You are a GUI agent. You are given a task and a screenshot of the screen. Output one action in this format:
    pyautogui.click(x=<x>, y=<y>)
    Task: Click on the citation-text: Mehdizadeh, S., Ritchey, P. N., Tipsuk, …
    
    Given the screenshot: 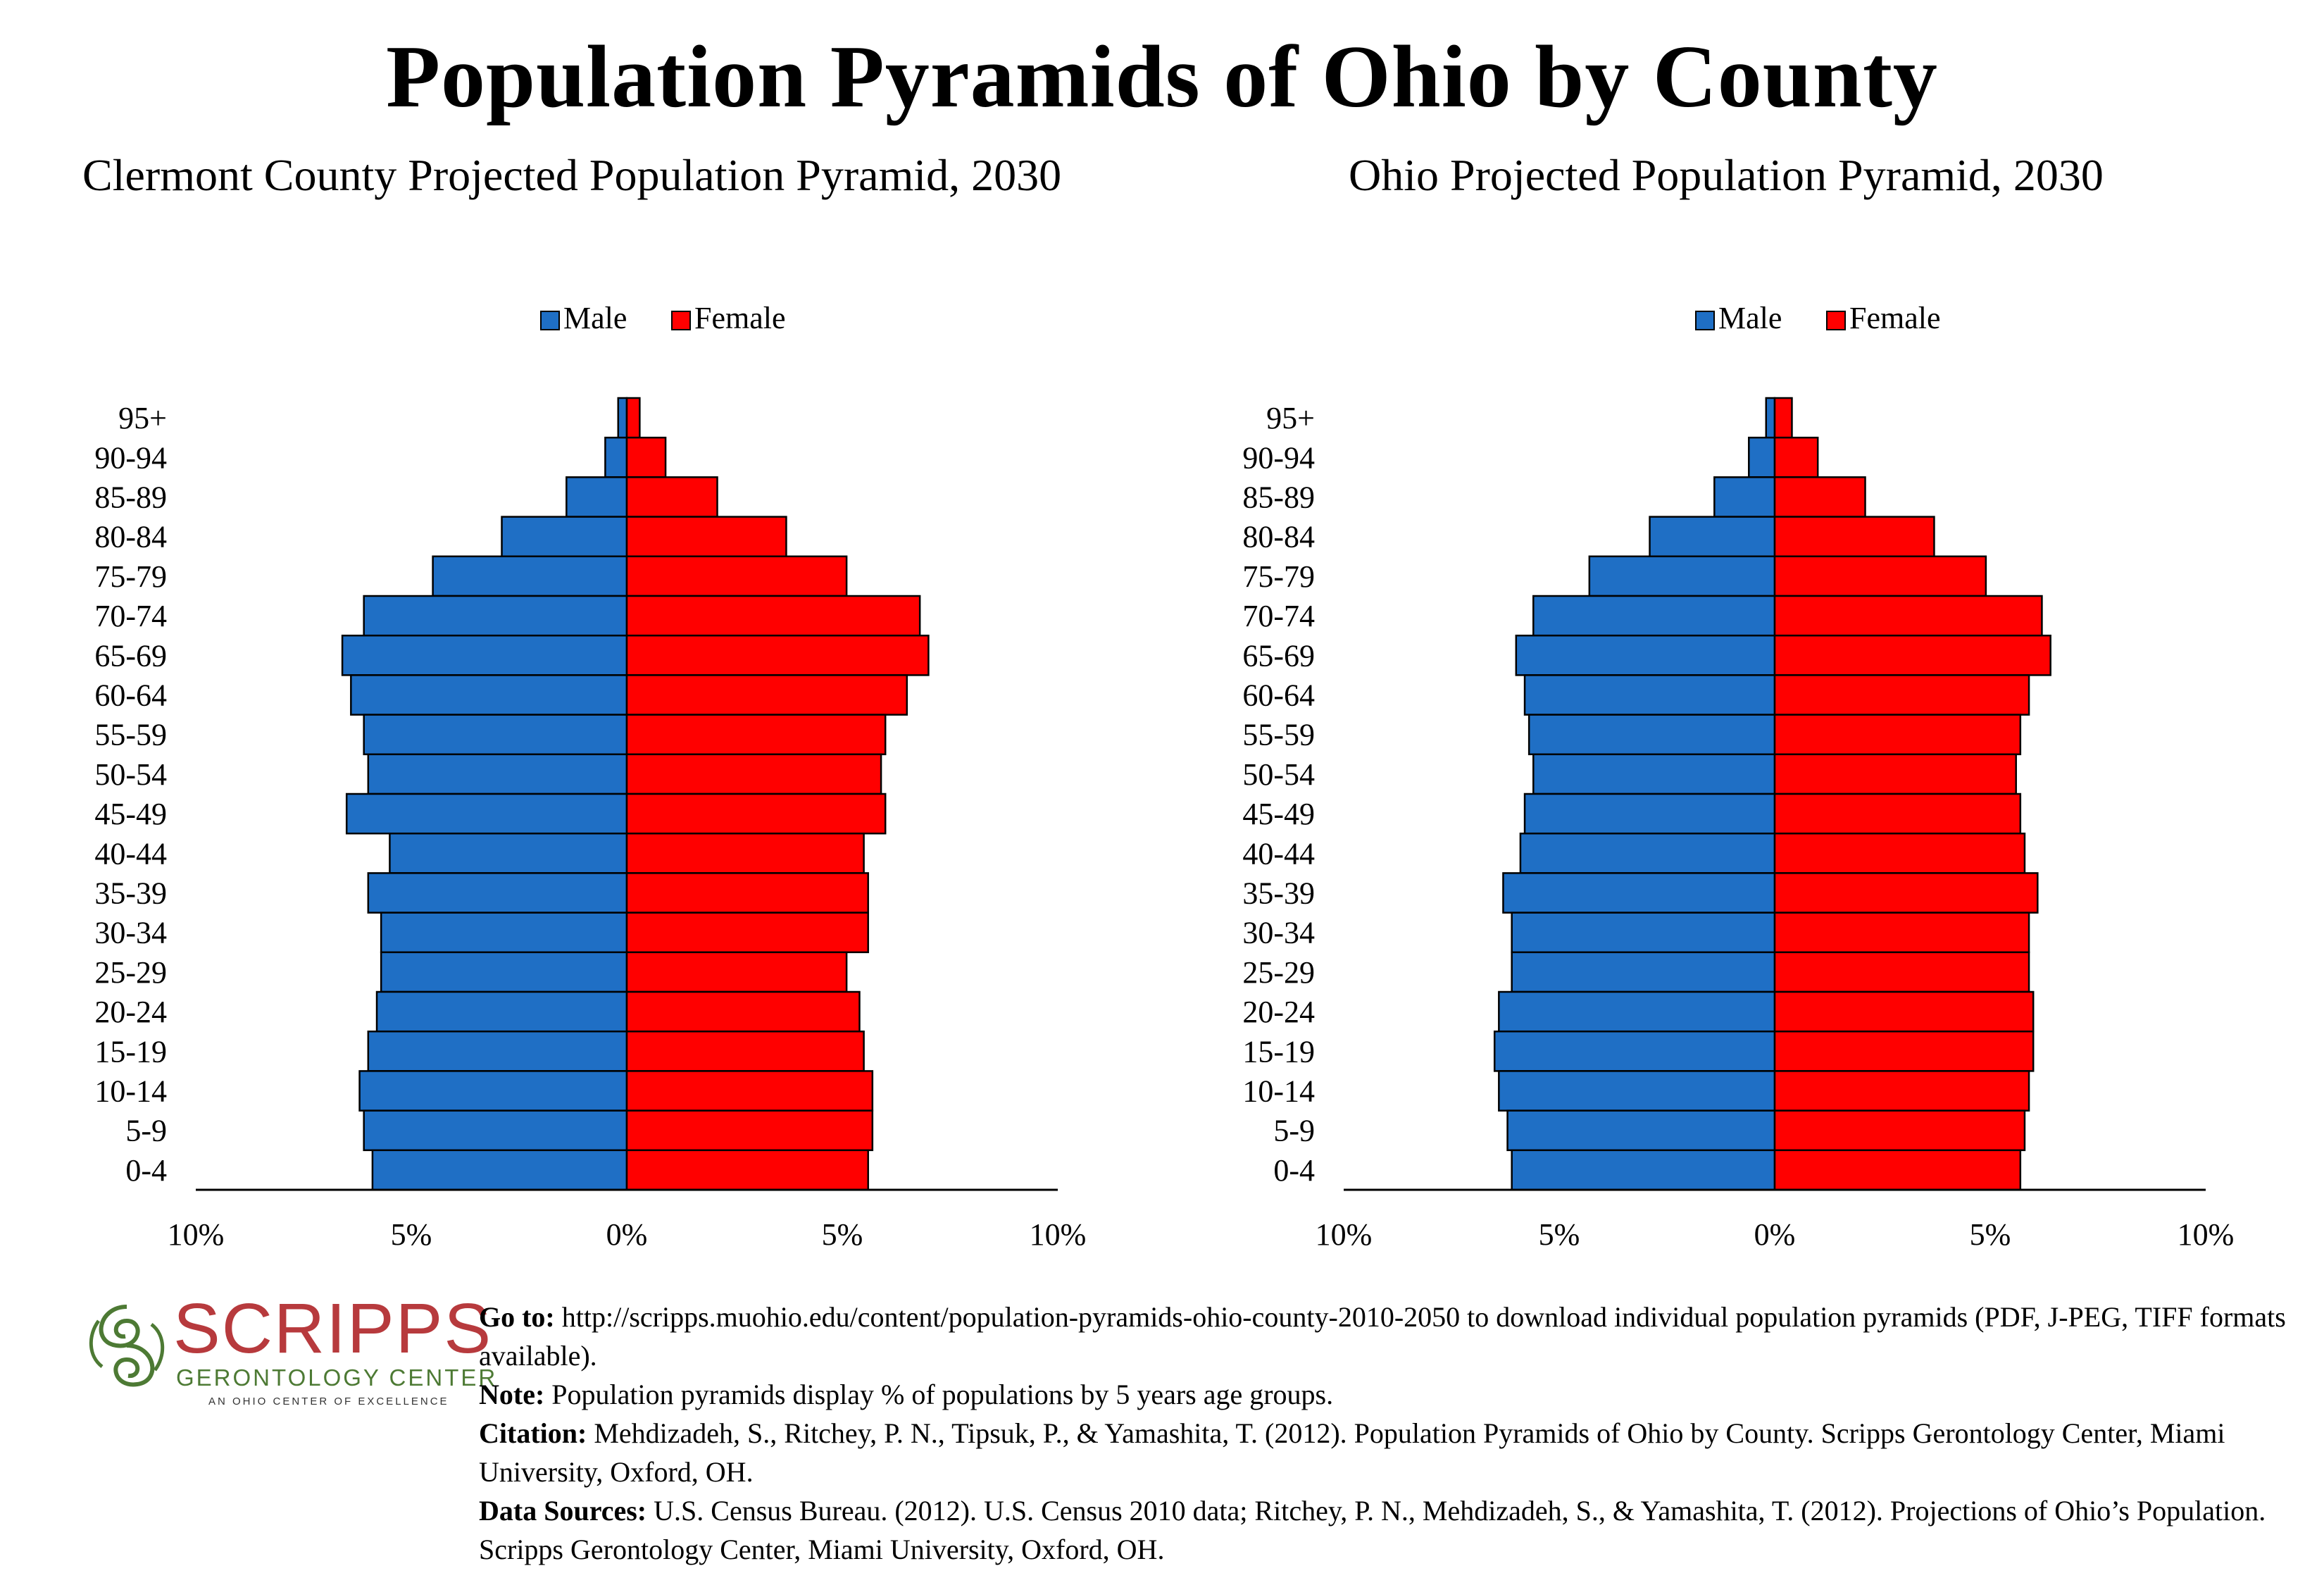 What is the action you would take?
    pyautogui.click(x=1352, y=1453)
    